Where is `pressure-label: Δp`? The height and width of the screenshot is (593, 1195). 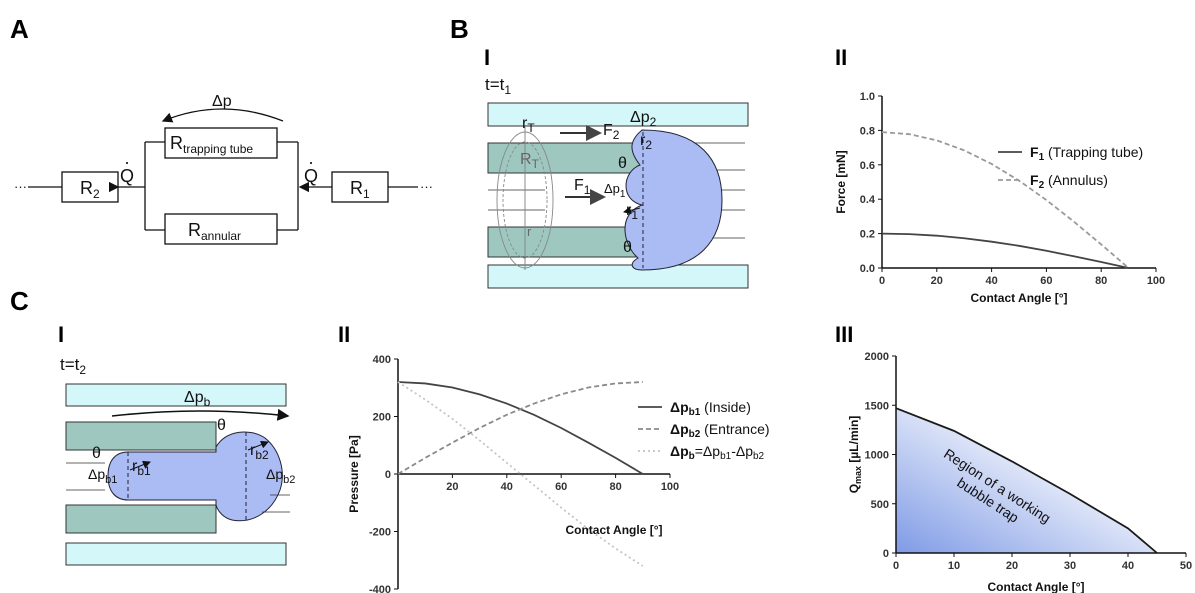 pressure-label: Δp is located at coordinates (222, 101).